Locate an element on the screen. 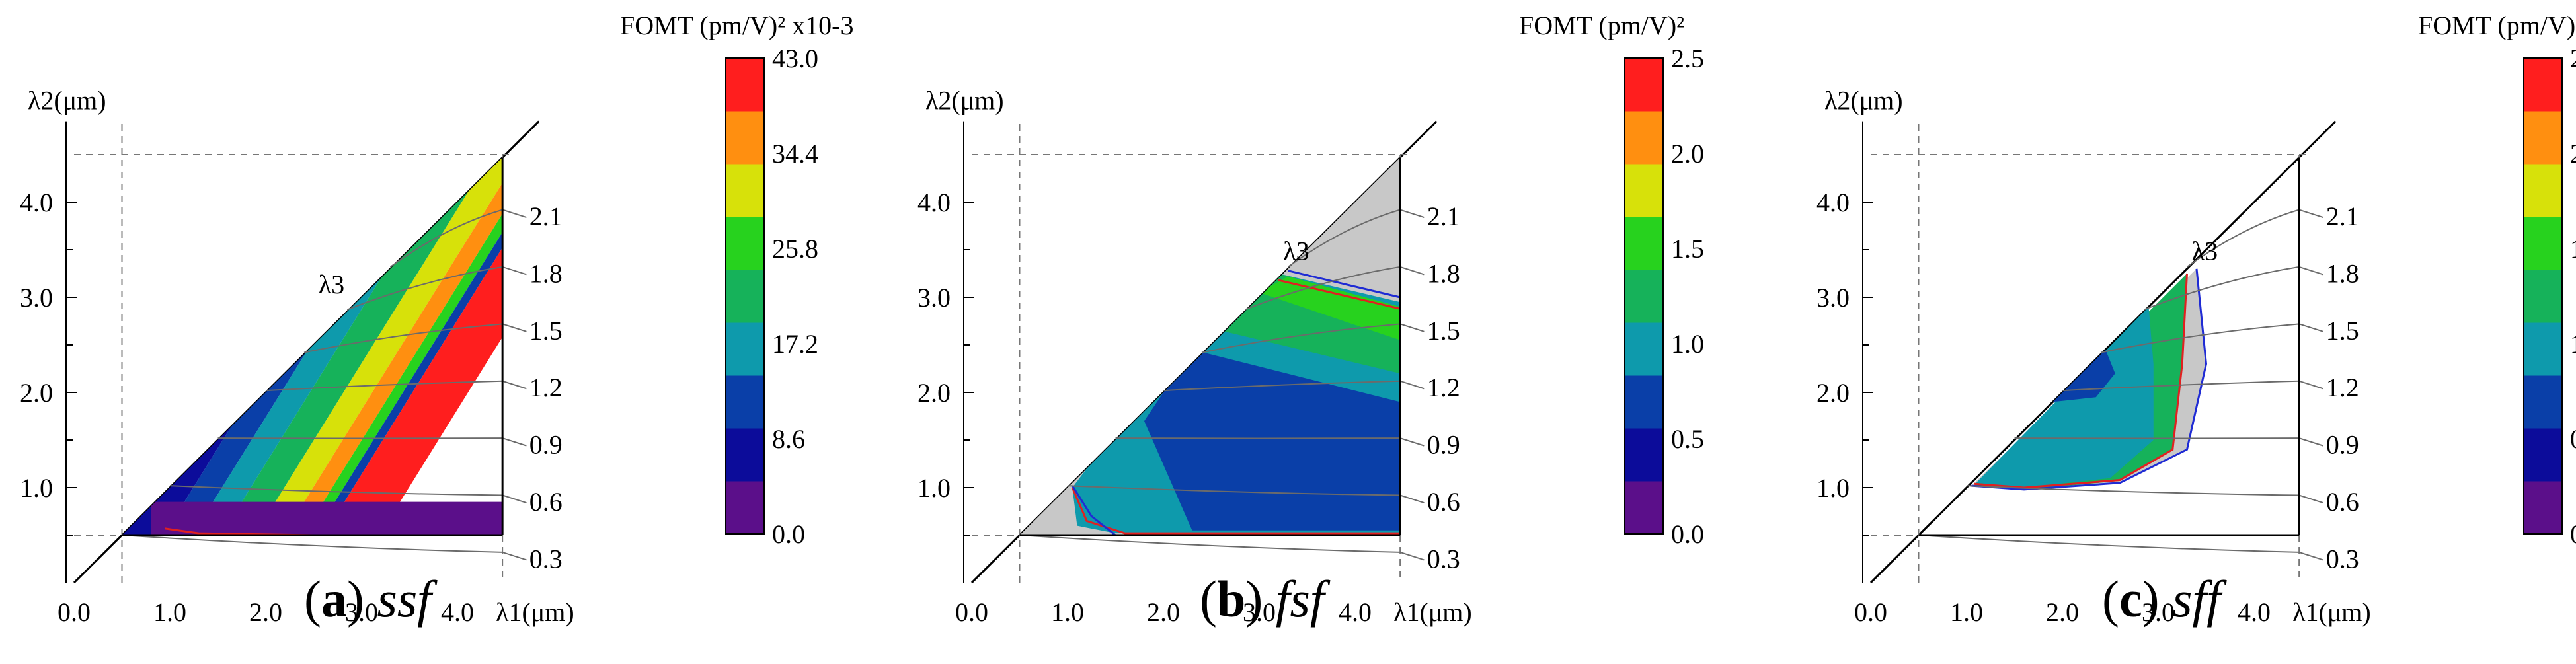  edge-blue-top is located at coordinates (1344, 284).